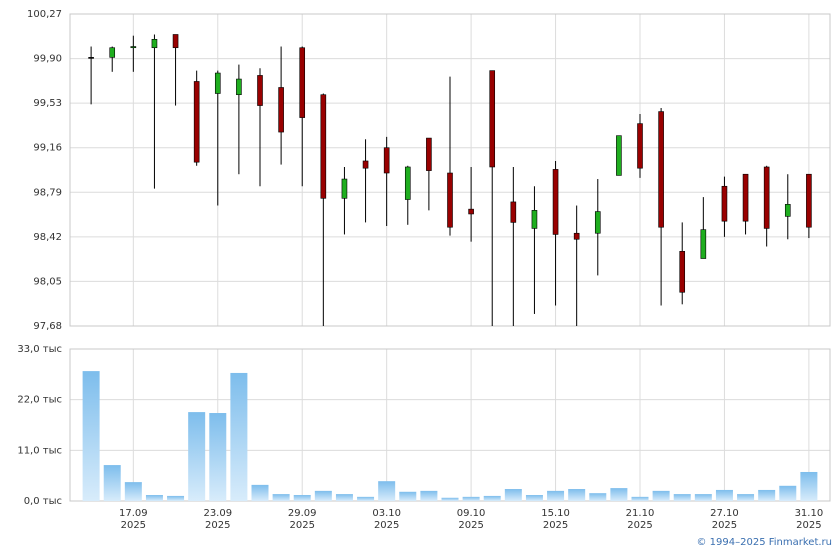 This screenshot has height=550, width=840. Describe the element at coordinates (47, 148) in the screenshot. I see `y-tick-label: 99,16` at that location.